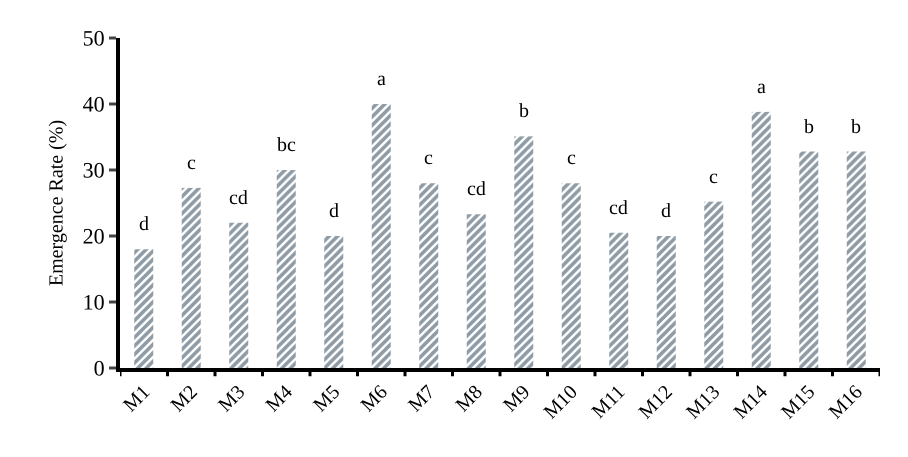 The image size is (908, 457). I want to click on x-tick-label: M9, so click(516, 398).